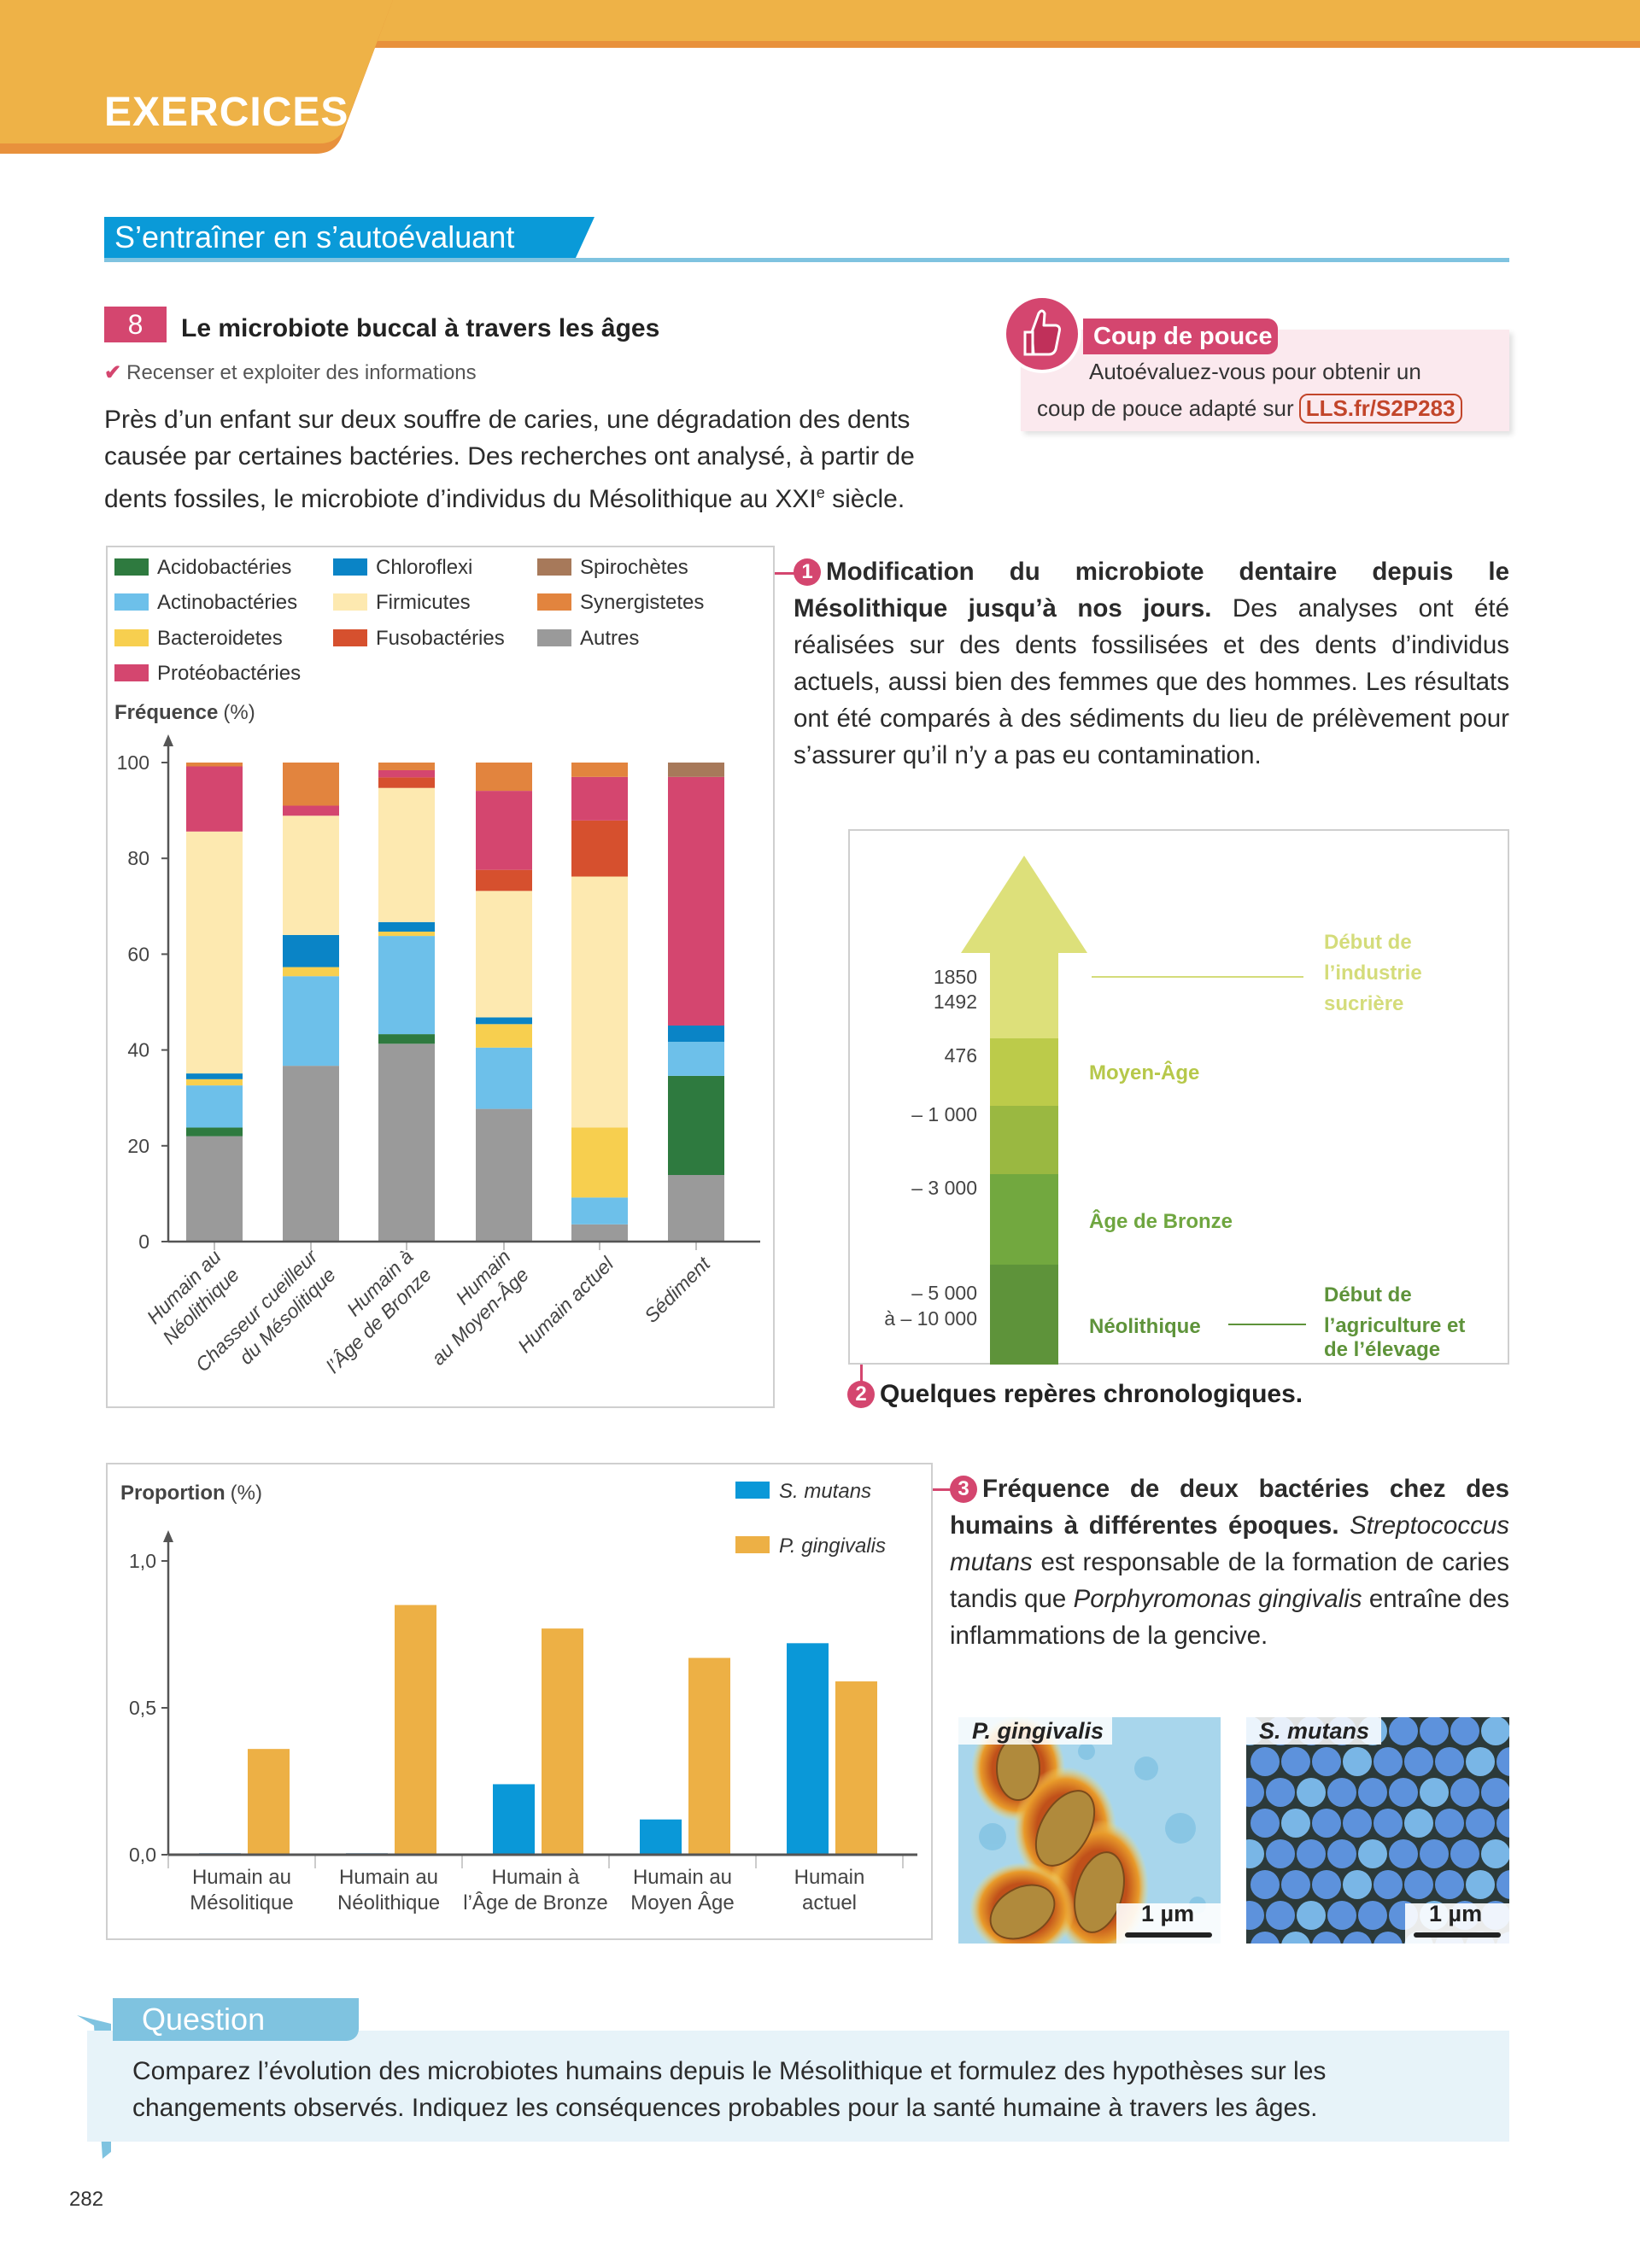 This screenshot has width=1640, height=2268. What do you see at coordinates (963, 1489) in the screenshot?
I see `doc3-number: 3` at bounding box center [963, 1489].